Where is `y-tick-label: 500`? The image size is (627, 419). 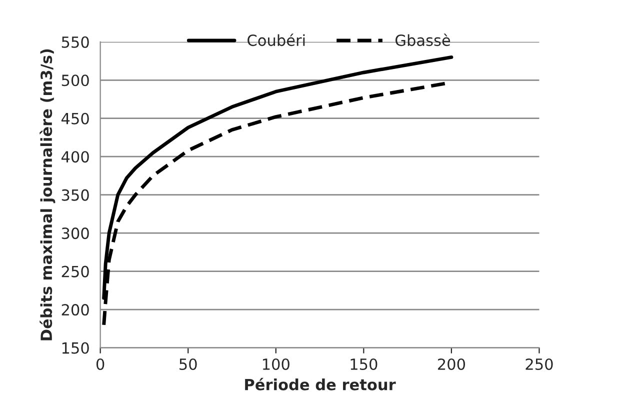 y-tick-label: 500 is located at coordinates (75, 80).